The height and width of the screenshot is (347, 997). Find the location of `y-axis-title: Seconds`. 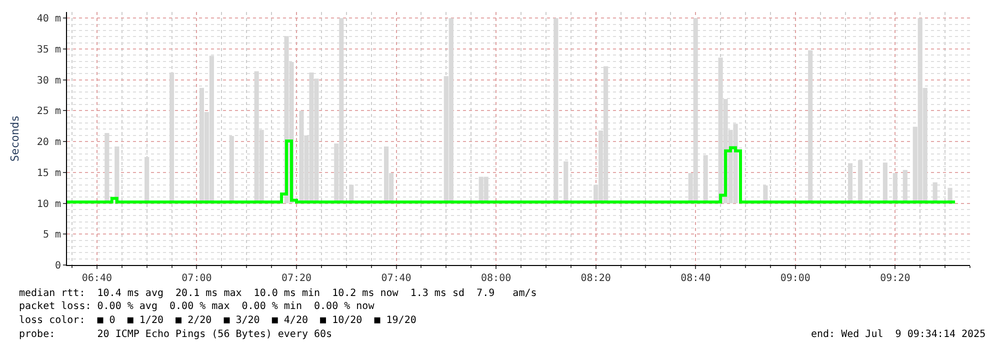

y-axis-title: Seconds is located at coordinates (15, 138).